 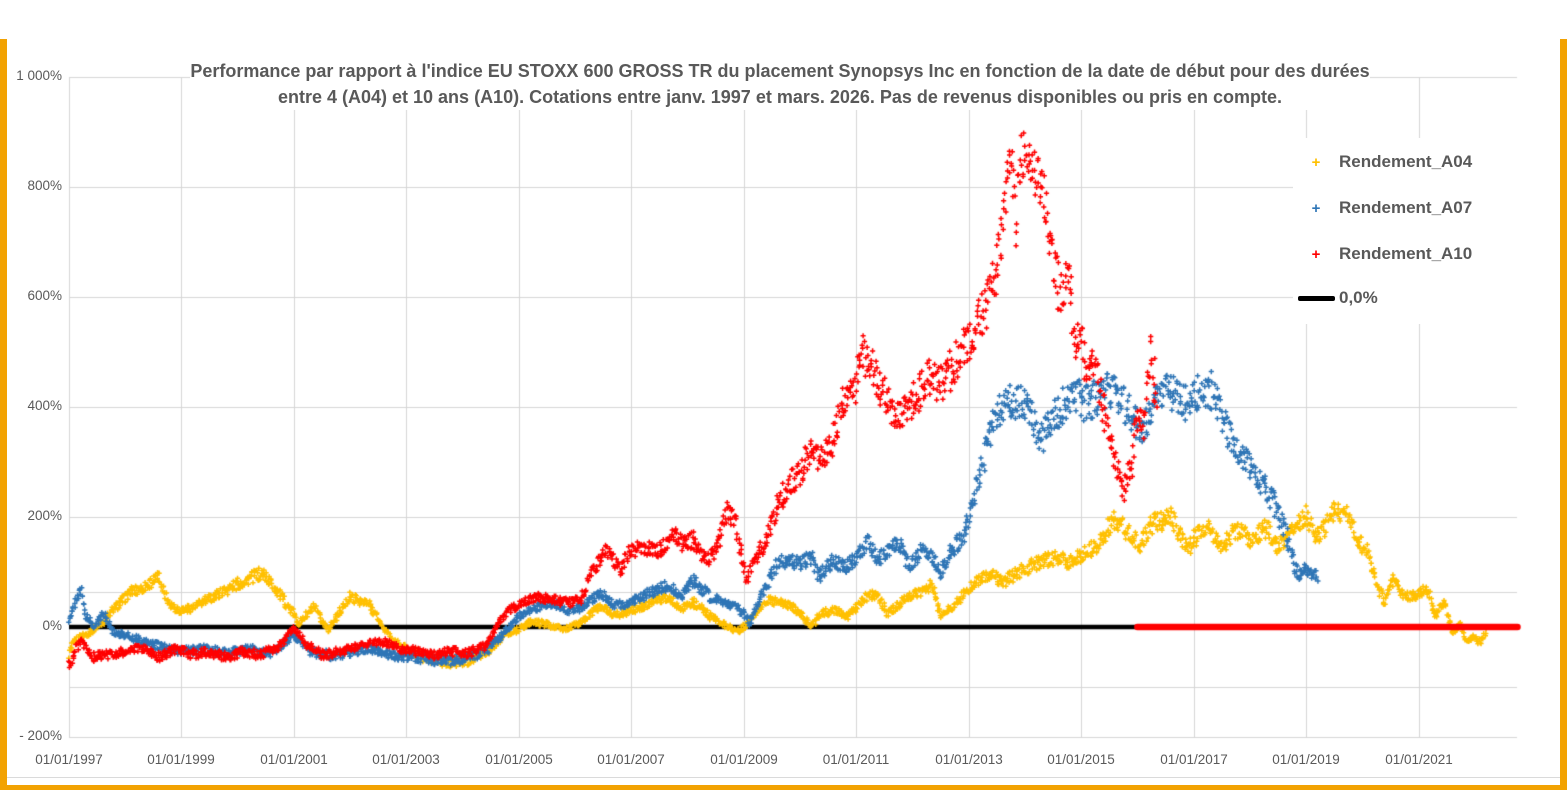 I want to click on x-tick-2005: 01/01/2005, so click(x=519, y=759).